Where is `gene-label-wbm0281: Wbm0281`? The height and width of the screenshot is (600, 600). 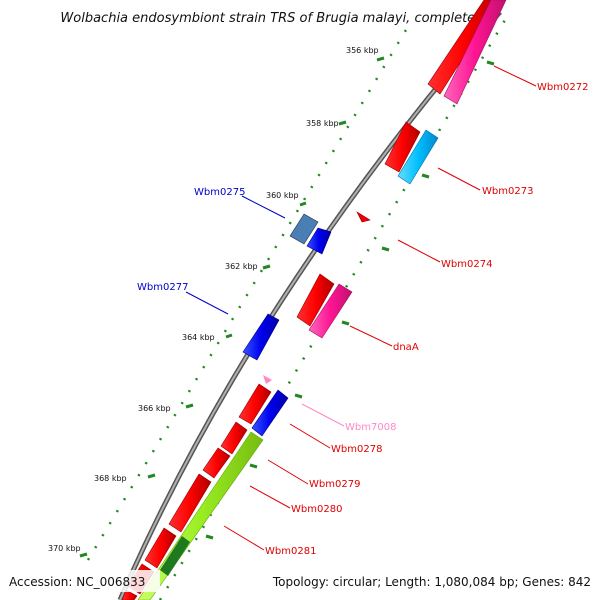
gene-label-wbm0281: Wbm0281 is located at coordinates (290, 551).